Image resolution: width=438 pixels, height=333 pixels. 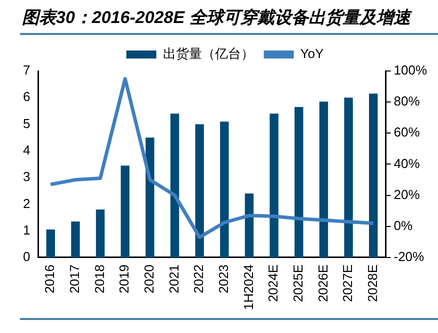 What do you see at coordinates (248, 287) in the screenshot?
I see `x-tick-label: 1H2024` at bounding box center [248, 287].